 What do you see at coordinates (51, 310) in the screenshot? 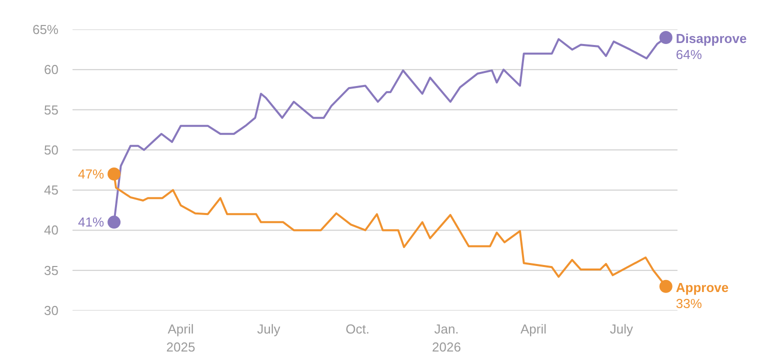
I see `y-tick-label: 30` at bounding box center [51, 310].